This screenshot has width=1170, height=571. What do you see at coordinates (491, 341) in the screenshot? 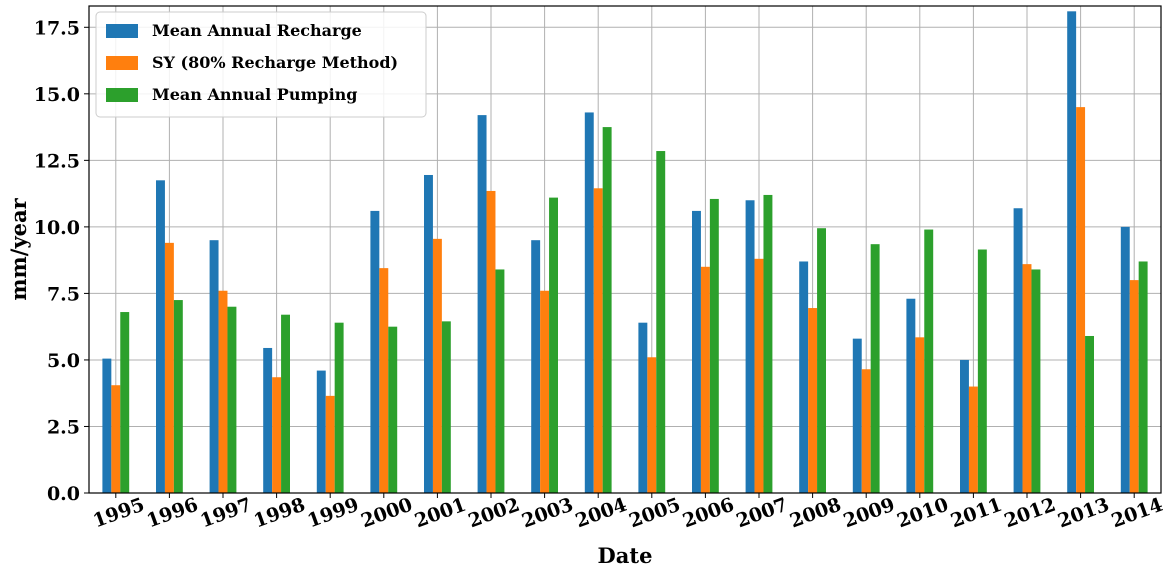
I see `bar-sy-80-recharge-method-2002` at bounding box center [491, 341].